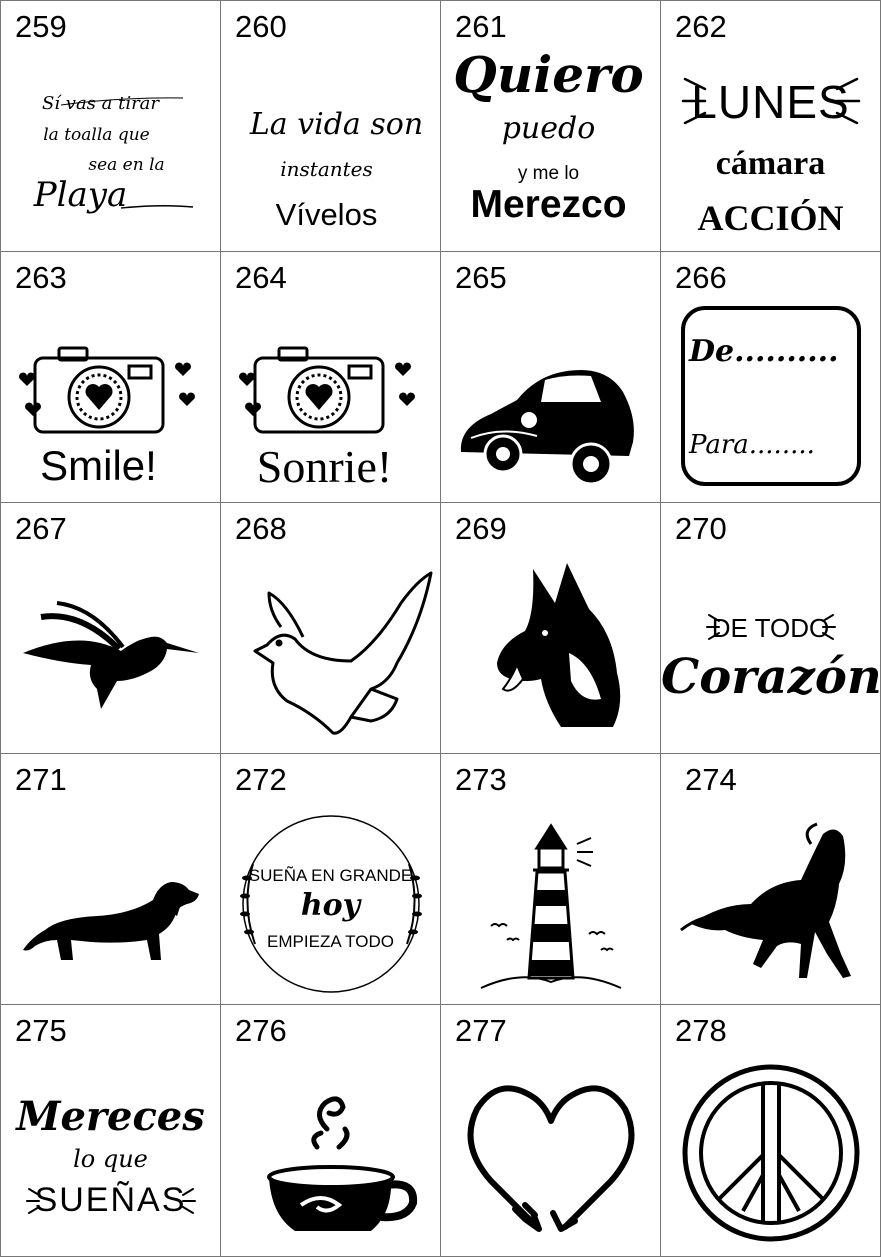 The height and width of the screenshot is (1257, 881). What do you see at coordinates (330, 875) in the screenshot?
I see `design-text-line: SUEÑA EN GRANDE` at bounding box center [330, 875].